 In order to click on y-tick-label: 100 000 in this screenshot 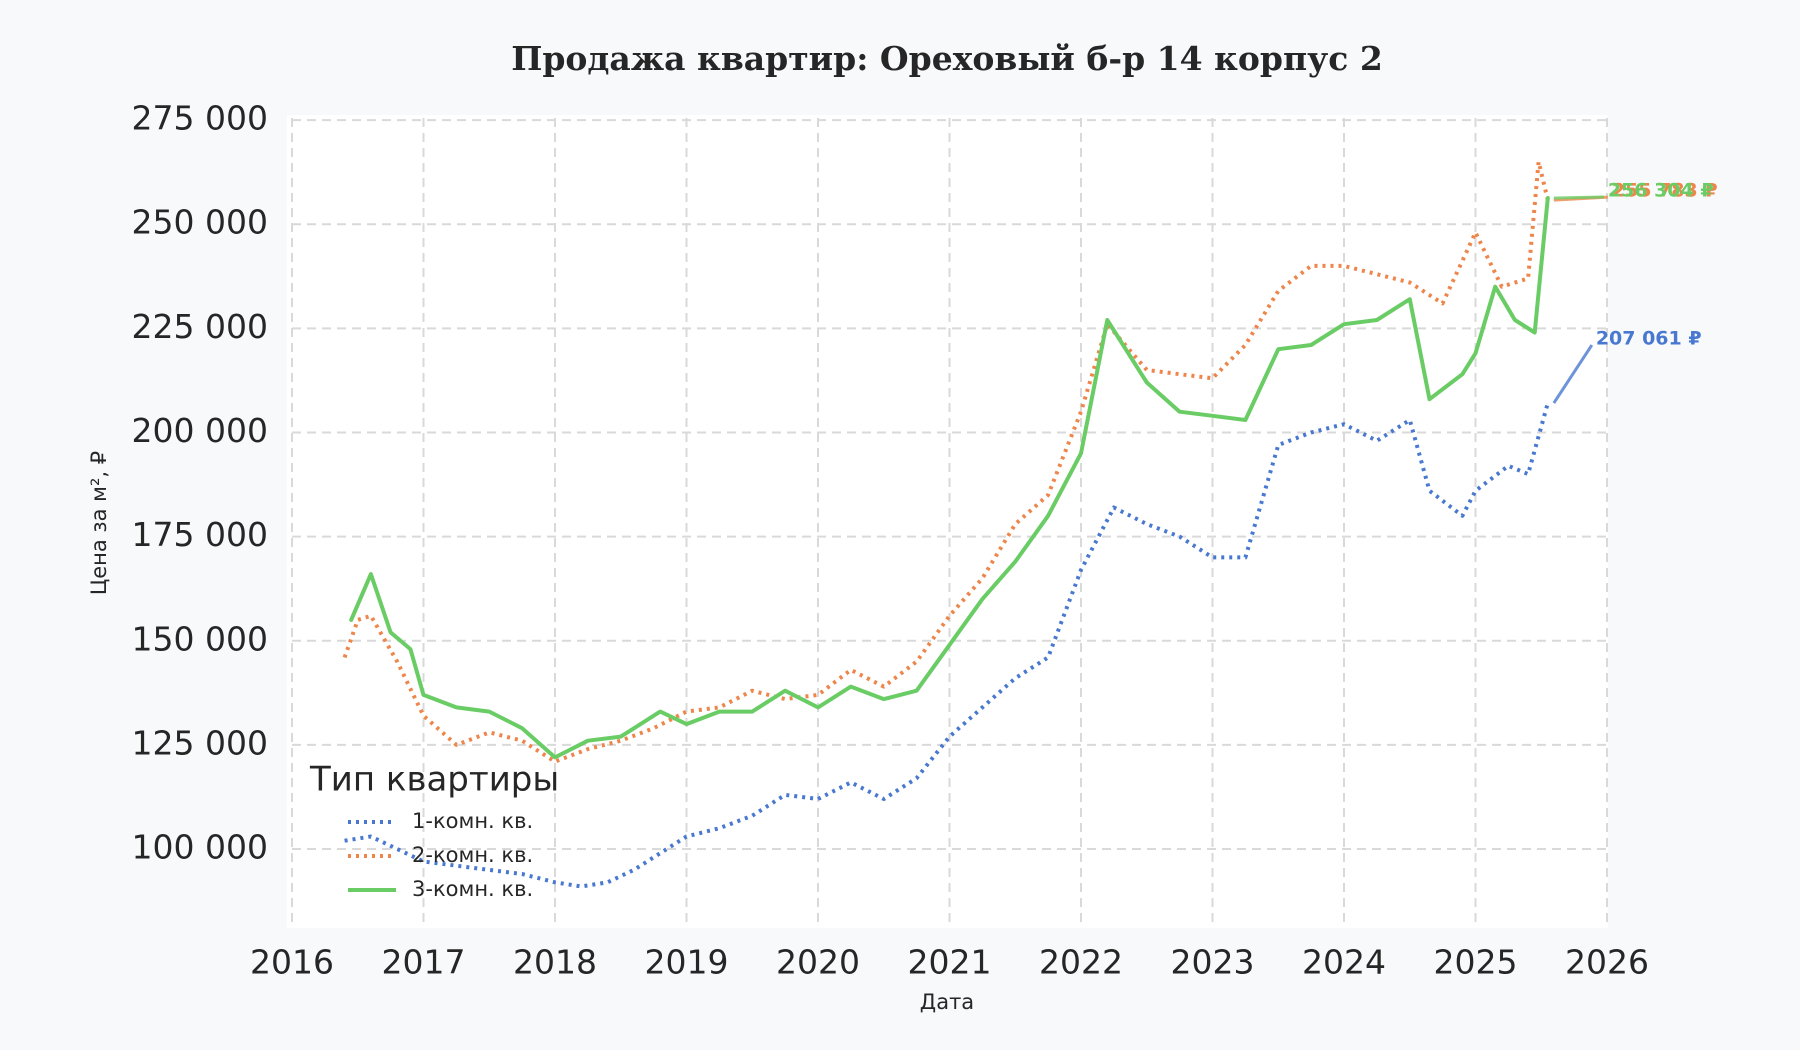, I will do `click(200, 847)`.